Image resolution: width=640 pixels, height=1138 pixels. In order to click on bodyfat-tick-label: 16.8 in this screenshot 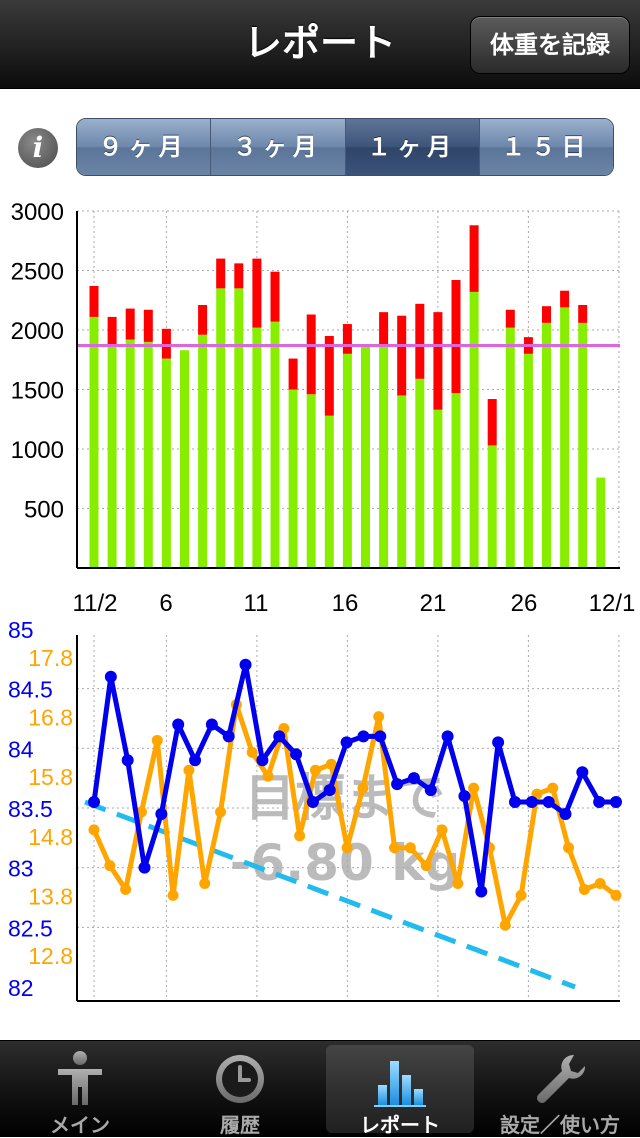, I will do `click(50, 718)`.